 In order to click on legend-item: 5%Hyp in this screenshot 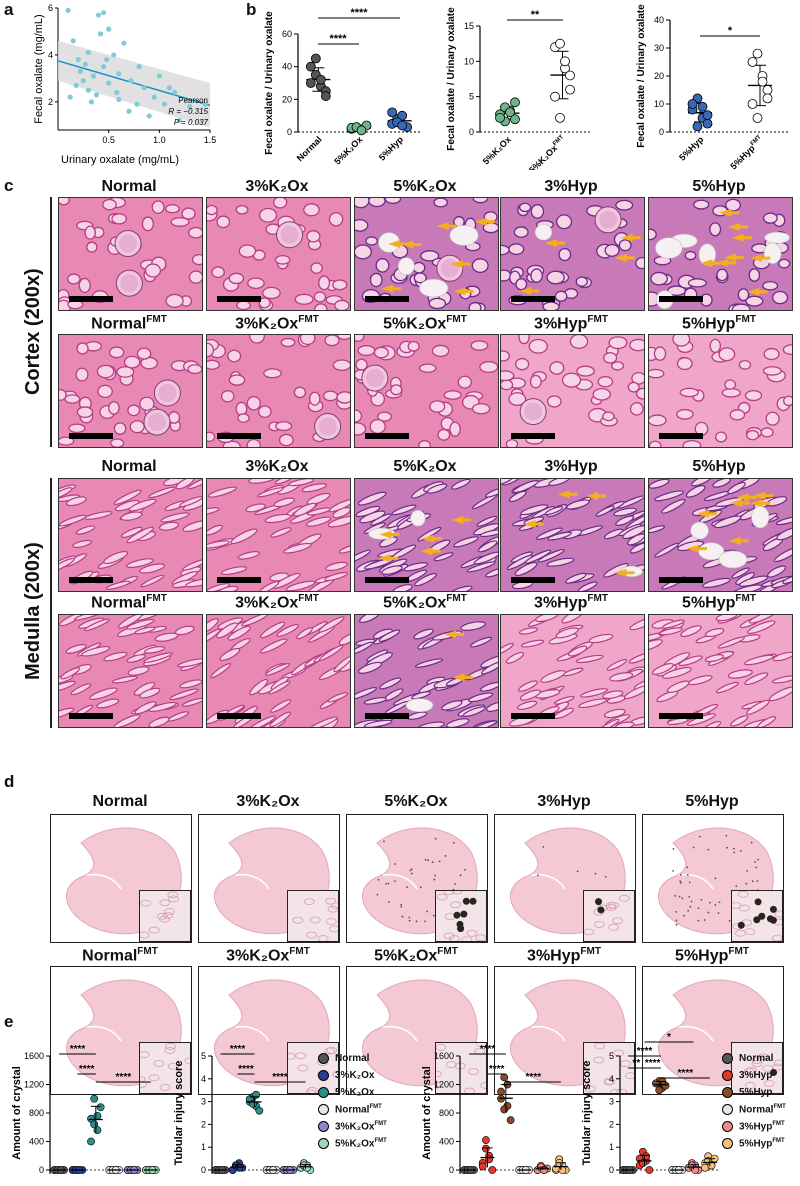, I will do `click(761, 1092)`.